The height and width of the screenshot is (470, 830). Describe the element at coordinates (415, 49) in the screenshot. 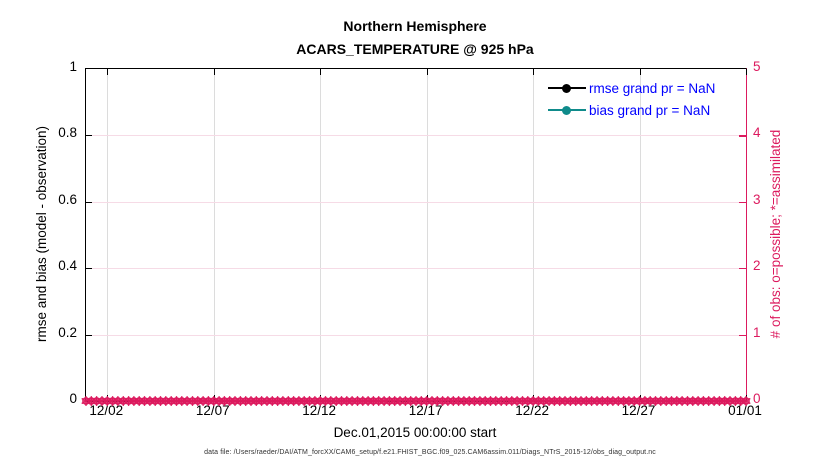

I see `chart-title-line2: ACARS_TEMPERATURE @ 925 hPa` at that location.